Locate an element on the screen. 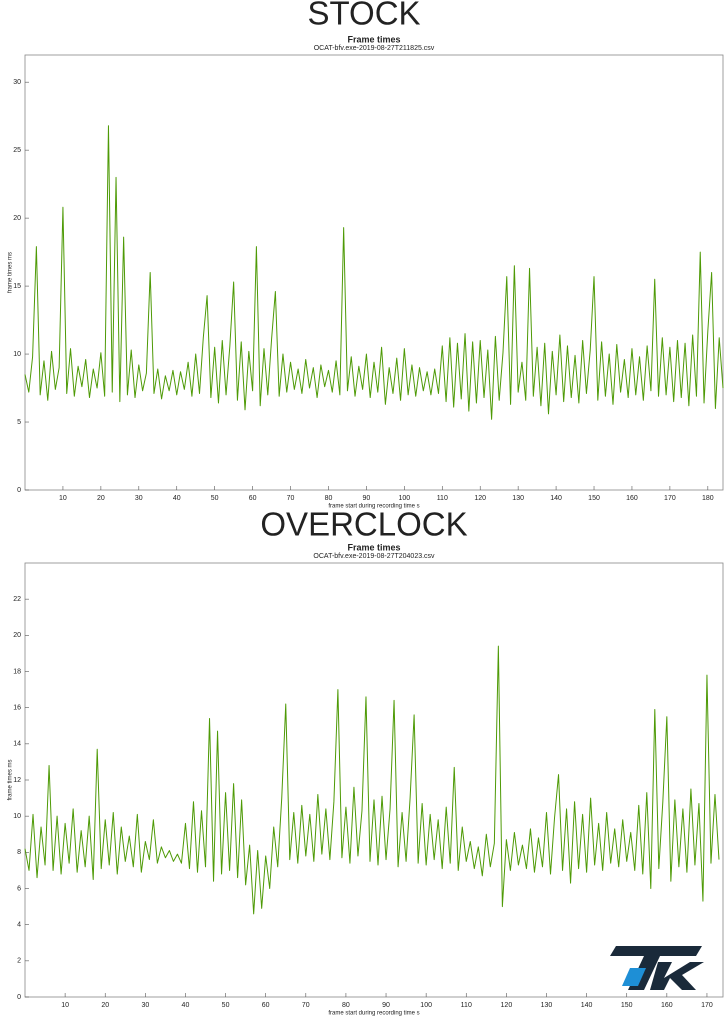 This screenshot has width=728, height=1024. heading: STOCK is located at coordinates (363, 16).